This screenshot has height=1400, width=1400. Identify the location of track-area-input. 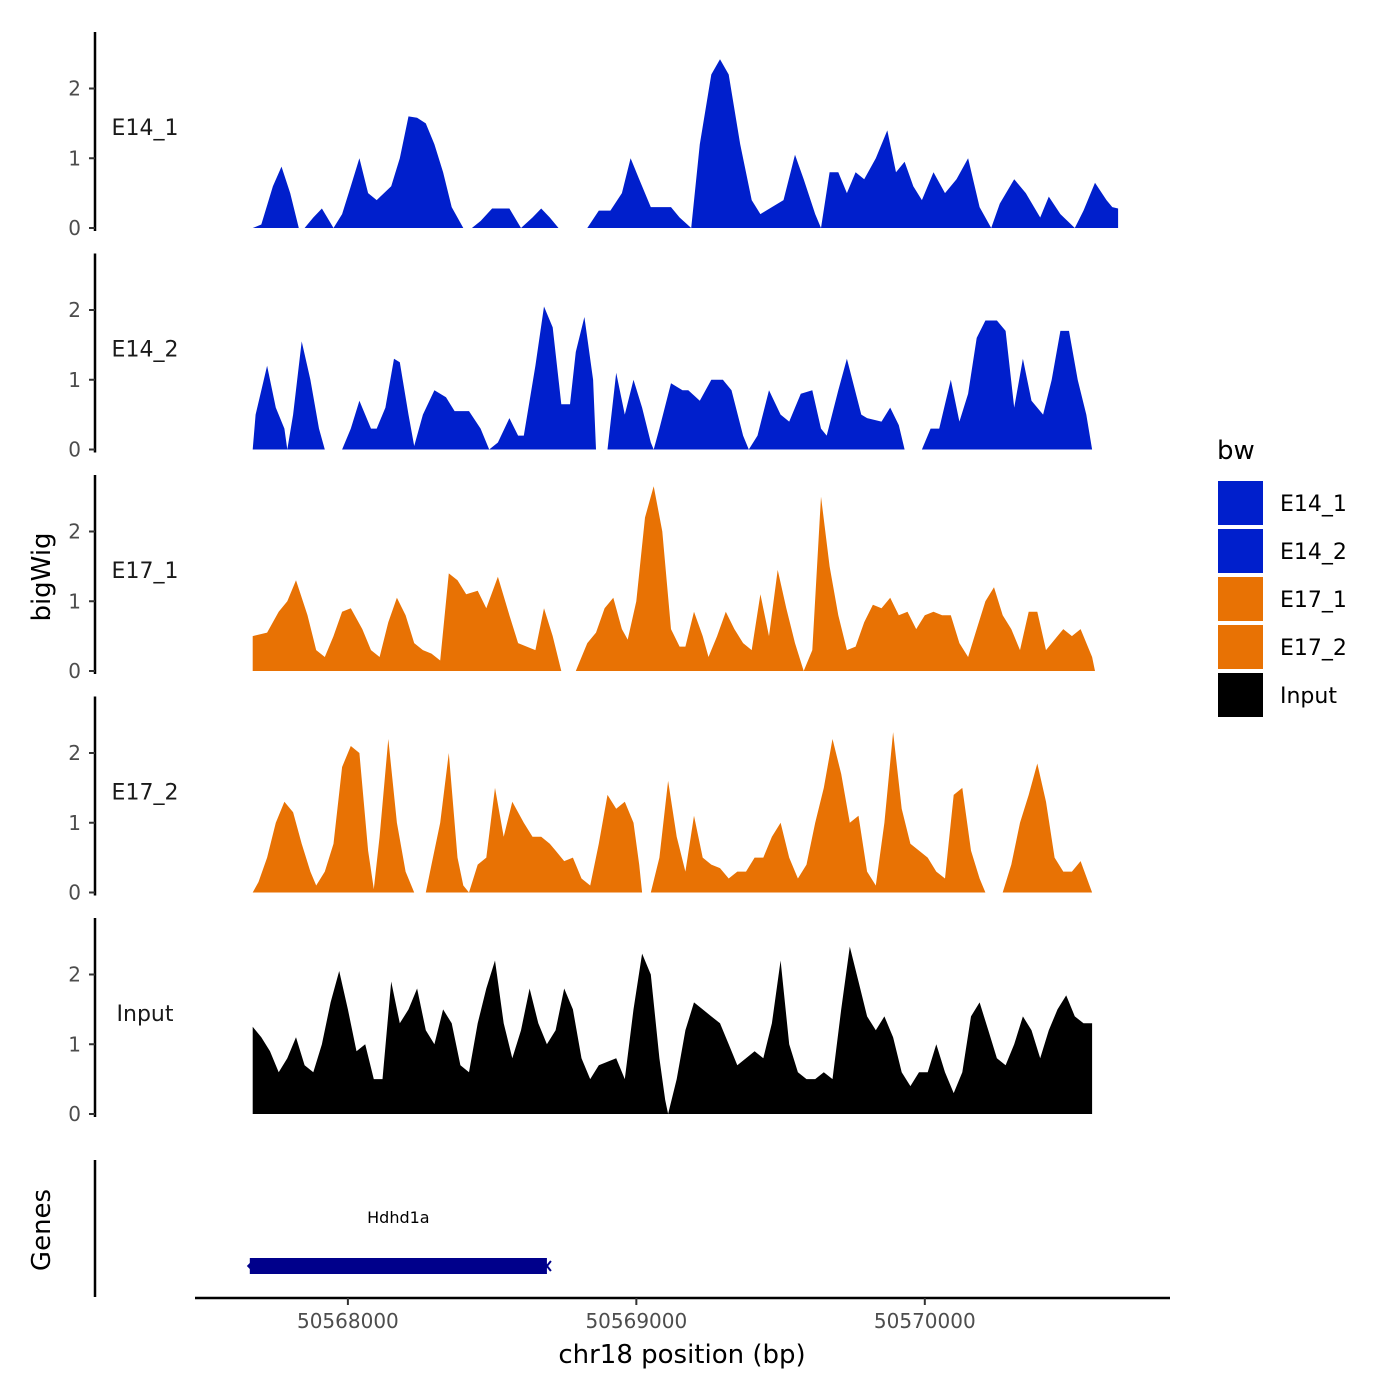
(672, 1030).